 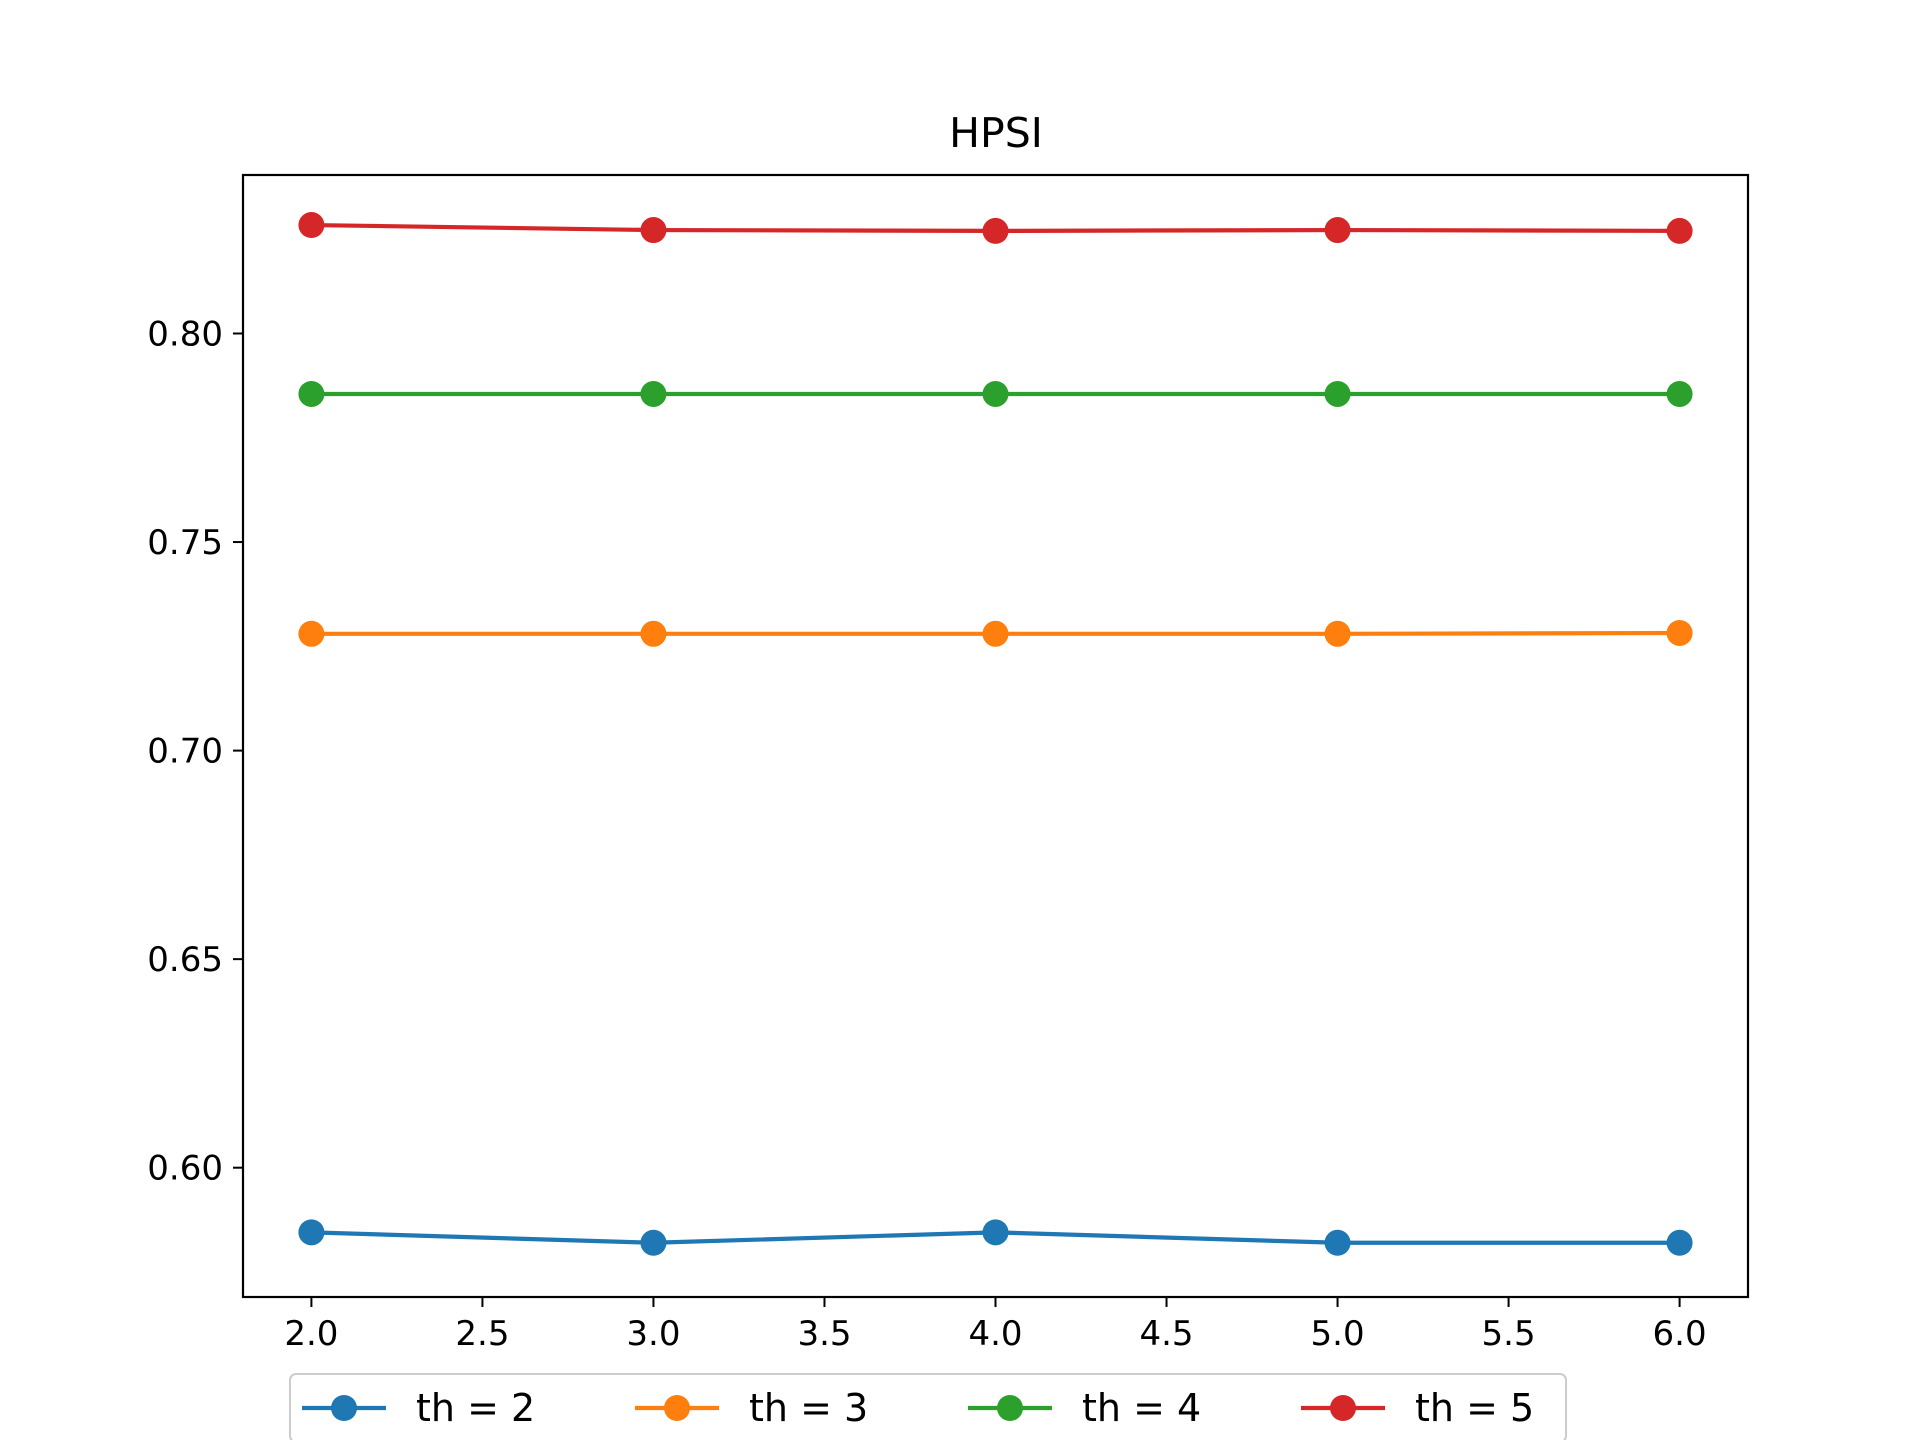 I want to click on x-tick-label: 6.0, so click(x=1680, y=1334).